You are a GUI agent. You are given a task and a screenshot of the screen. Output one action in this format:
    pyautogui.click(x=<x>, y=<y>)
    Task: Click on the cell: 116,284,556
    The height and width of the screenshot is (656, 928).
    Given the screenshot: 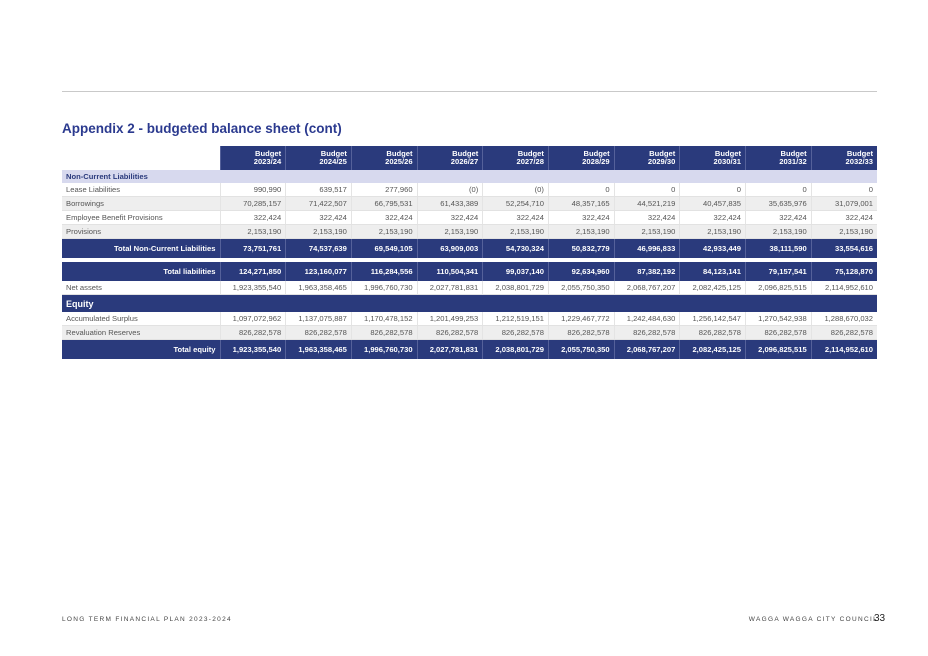 What is the action you would take?
    pyautogui.click(x=384, y=271)
    